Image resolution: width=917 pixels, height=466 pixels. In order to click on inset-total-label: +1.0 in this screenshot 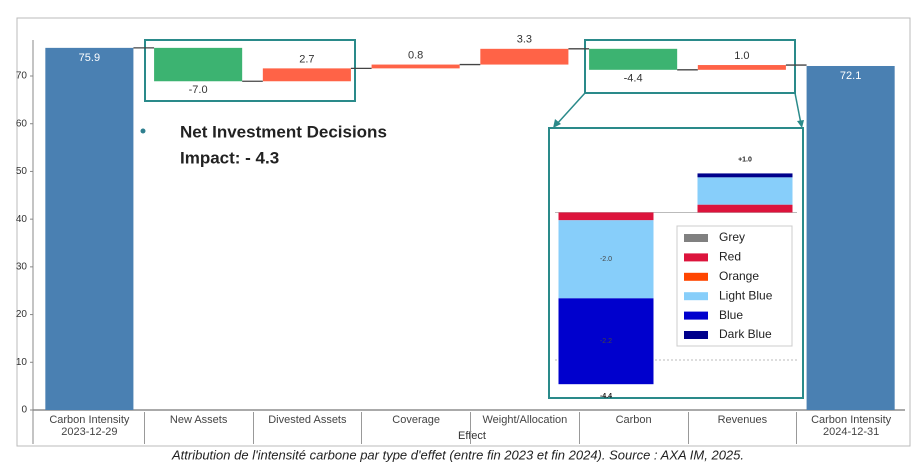, I will do `click(745, 159)`.